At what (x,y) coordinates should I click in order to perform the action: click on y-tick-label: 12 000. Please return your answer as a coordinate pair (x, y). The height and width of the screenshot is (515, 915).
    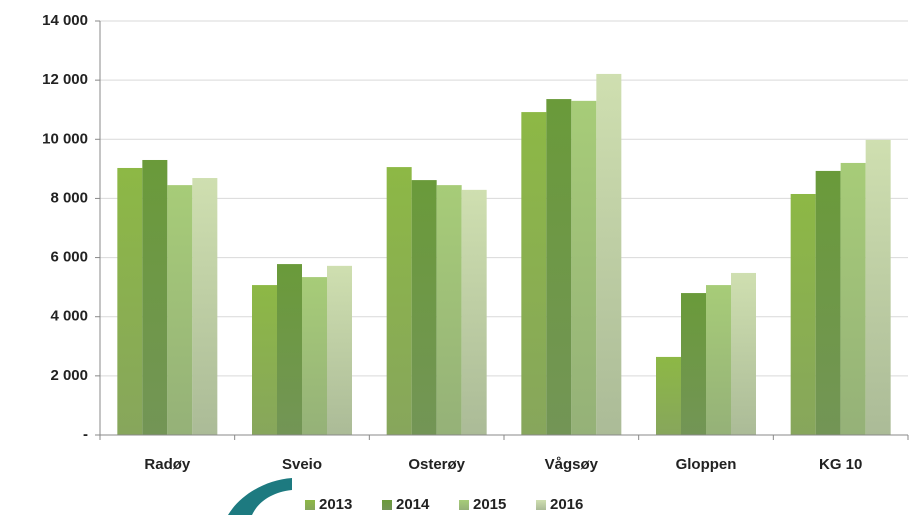
    Looking at the image, I should click on (65, 79).